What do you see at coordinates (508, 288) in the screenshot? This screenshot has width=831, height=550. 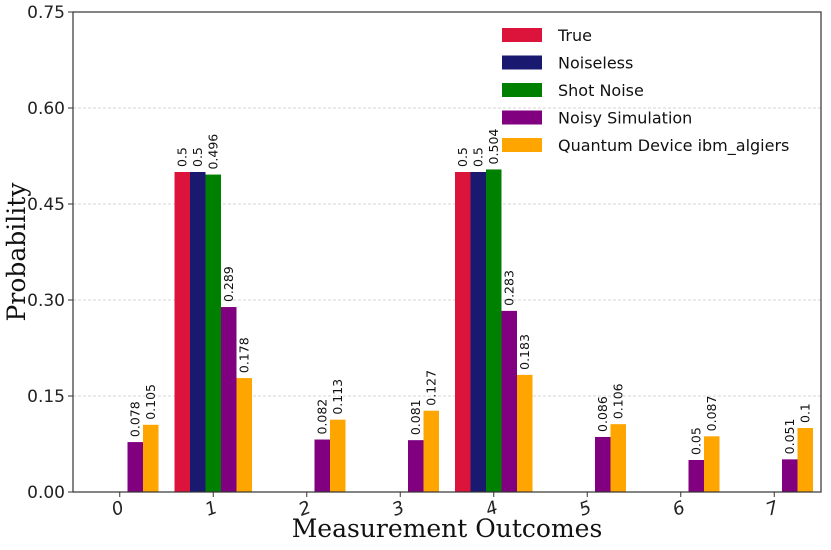 I see `data-label: 0.283` at bounding box center [508, 288].